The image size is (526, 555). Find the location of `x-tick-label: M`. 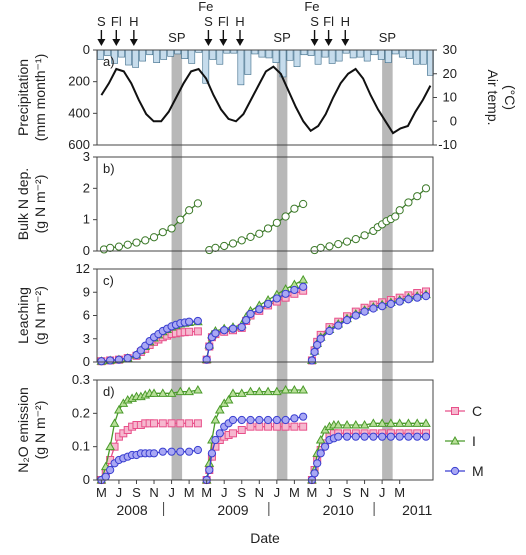

x-tick-label: M is located at coordinates (189, 492).